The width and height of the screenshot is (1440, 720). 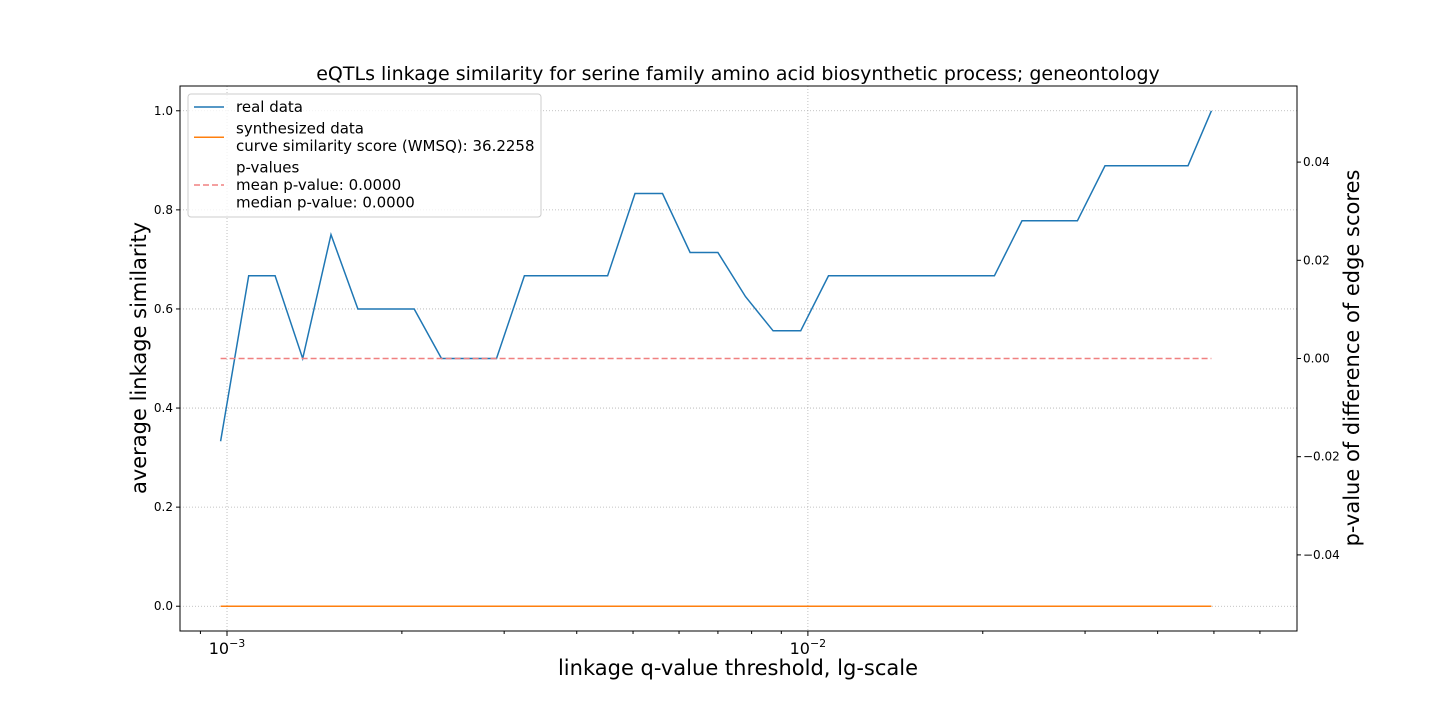 What do you see at coordinates (300, 129) in the screenshot?
I see `legend-label: synthesized data` at bounding box center [300, 129].